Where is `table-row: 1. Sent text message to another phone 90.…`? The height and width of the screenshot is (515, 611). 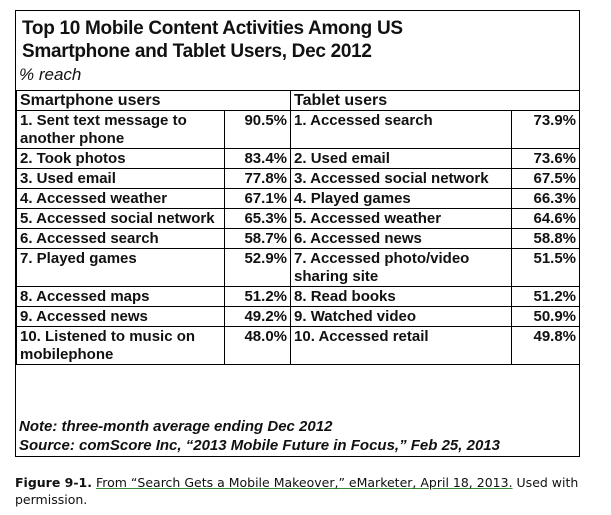 table-row: 1. Sent text message to another phone 90.… is located at coordinates (298, 129).